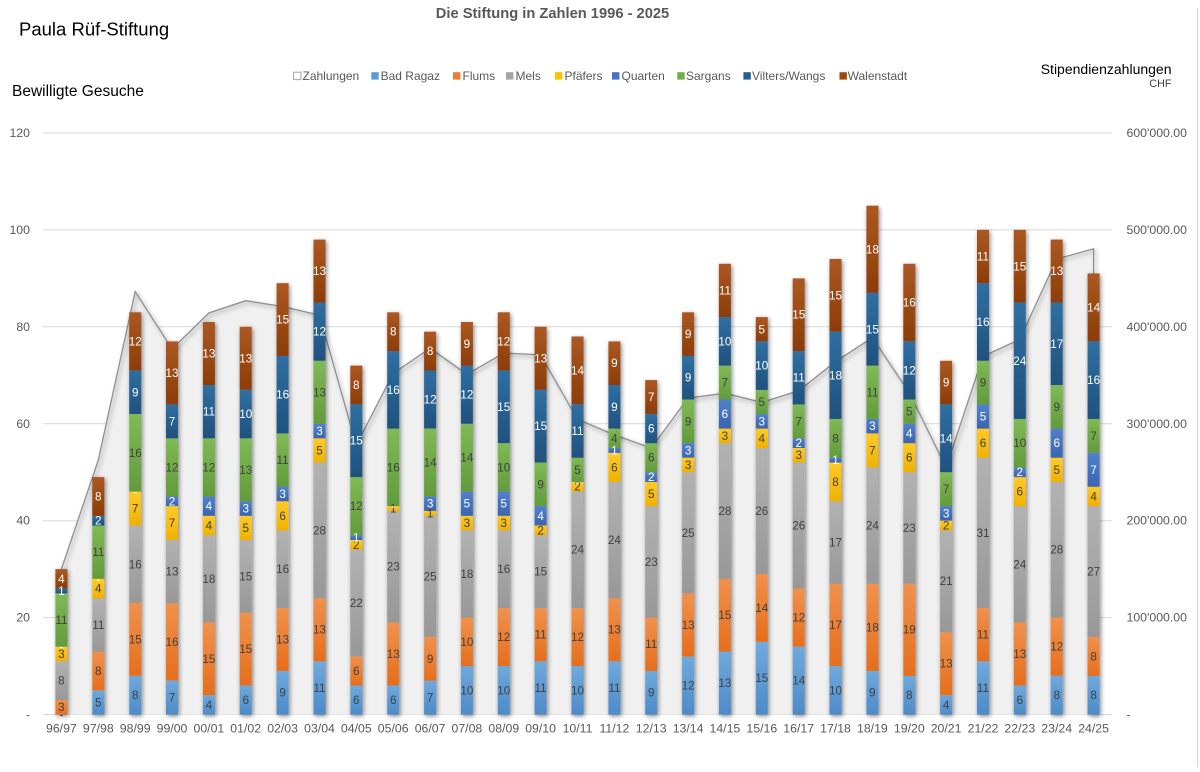 The height and width of the screenshot is (772, 1200). Describe the element at coordinates (798, 526) in the screenshot. I see `svg-text: 26` at that location.